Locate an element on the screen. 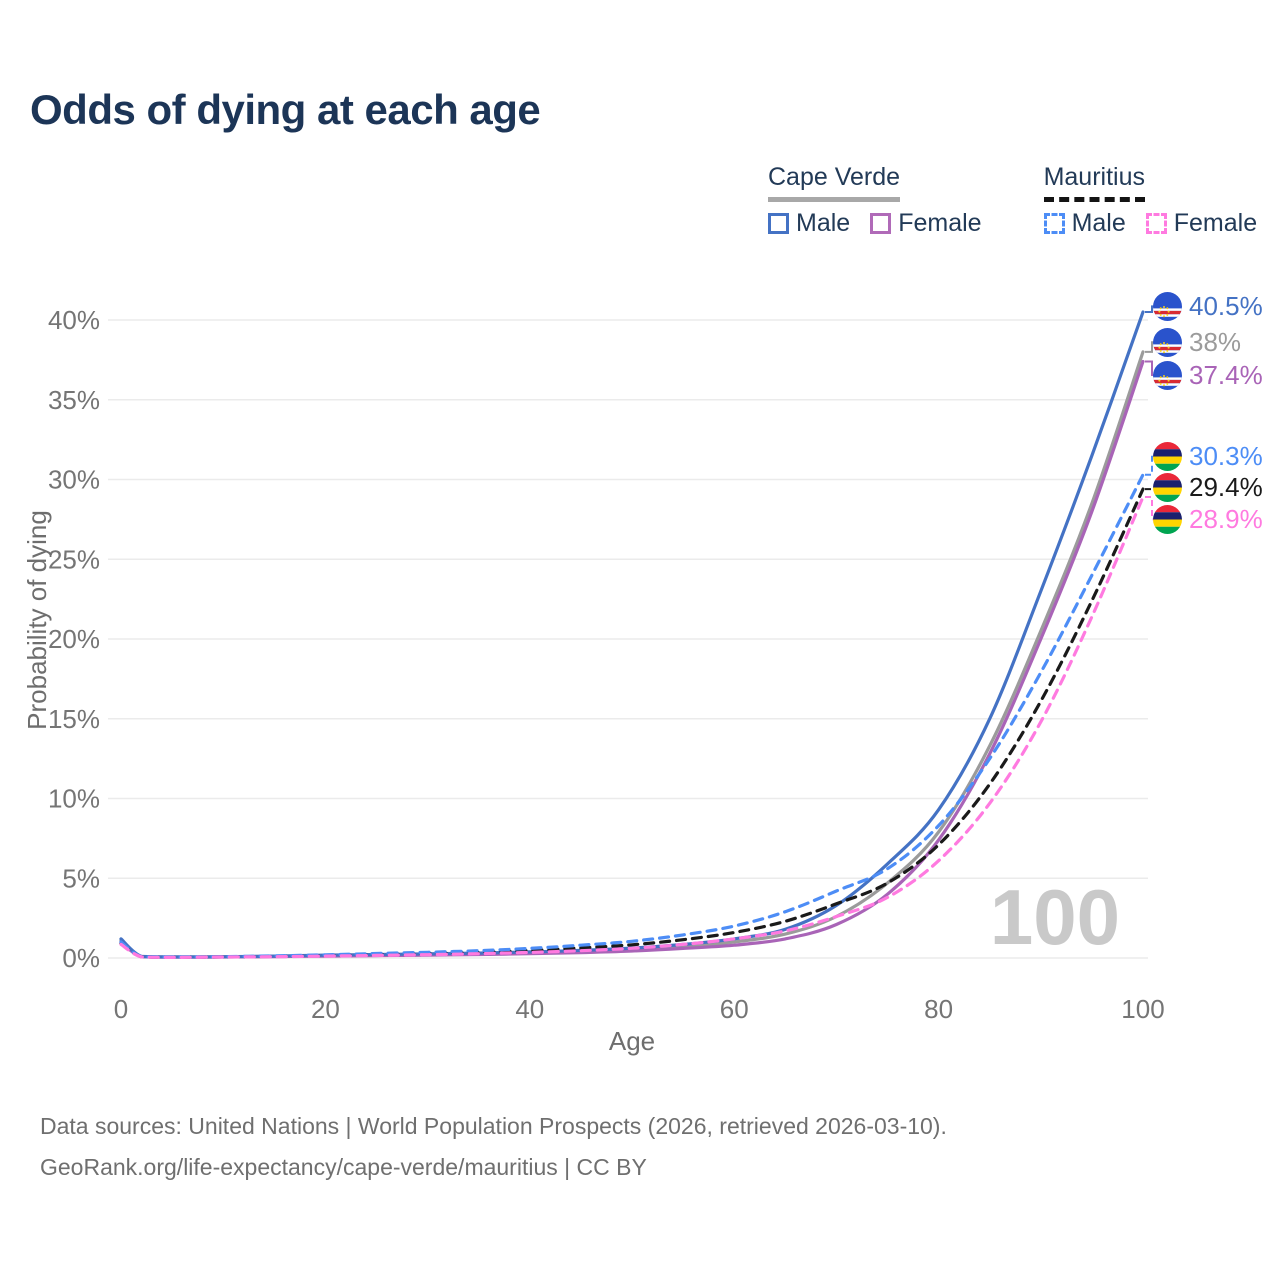  end-label-value: 38% is located at coordinates (1215, 342).